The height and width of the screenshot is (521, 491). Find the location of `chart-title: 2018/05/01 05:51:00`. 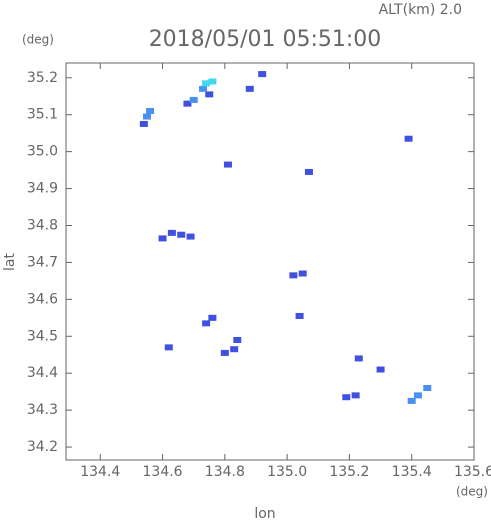

chart-title: 2018/05/01 05:51:00 is located at coordinates (265, 39).